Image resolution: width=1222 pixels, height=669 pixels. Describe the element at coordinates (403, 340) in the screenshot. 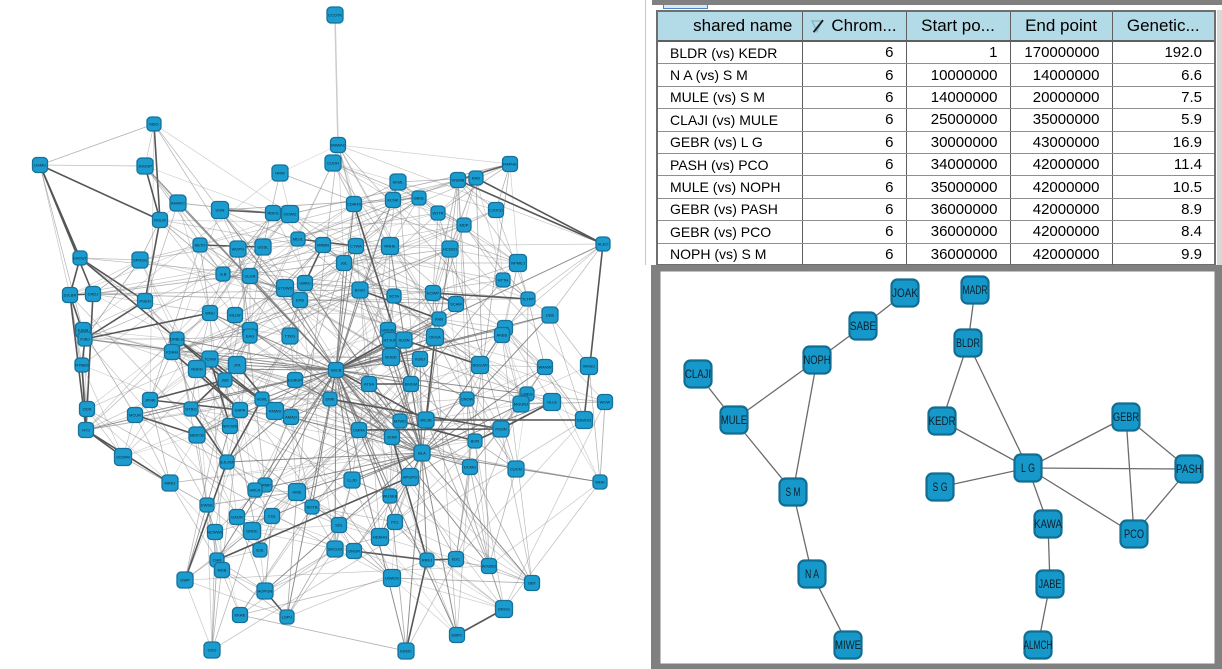

I see `svg-text: SUSN` at that location.